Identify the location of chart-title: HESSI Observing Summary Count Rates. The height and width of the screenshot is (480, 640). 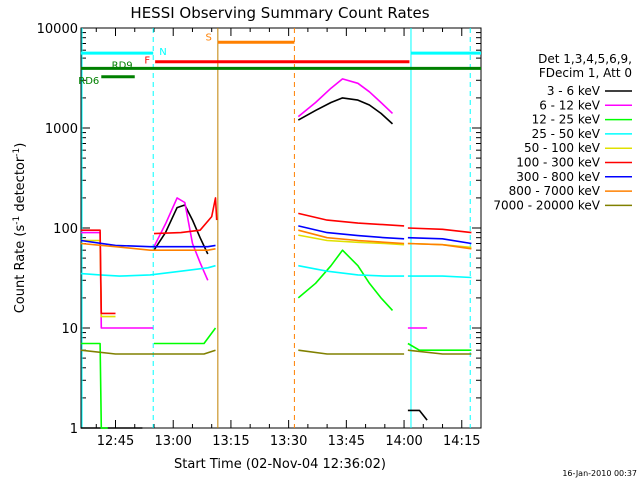
(279, 13).